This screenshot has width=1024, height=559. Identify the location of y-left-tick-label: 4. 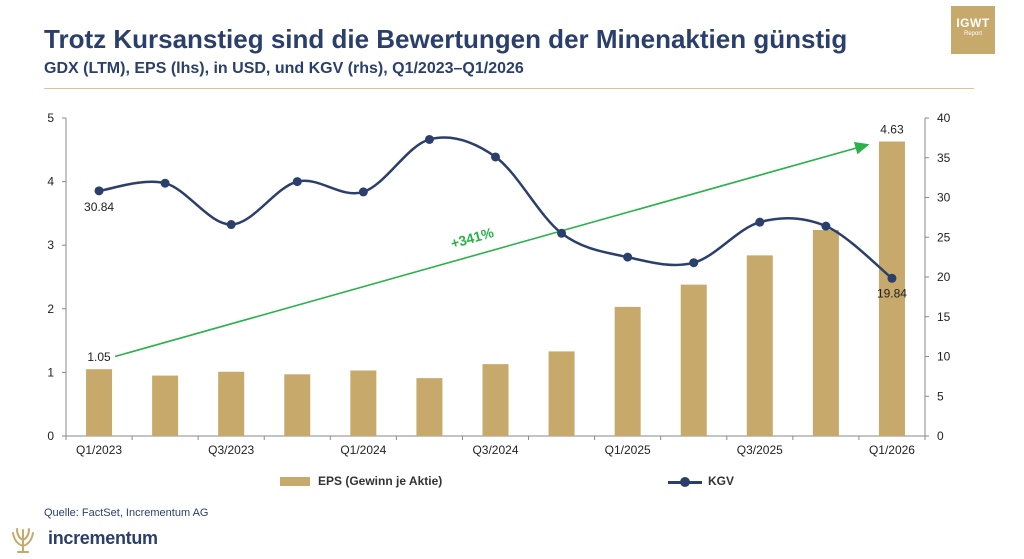
(50, 182).